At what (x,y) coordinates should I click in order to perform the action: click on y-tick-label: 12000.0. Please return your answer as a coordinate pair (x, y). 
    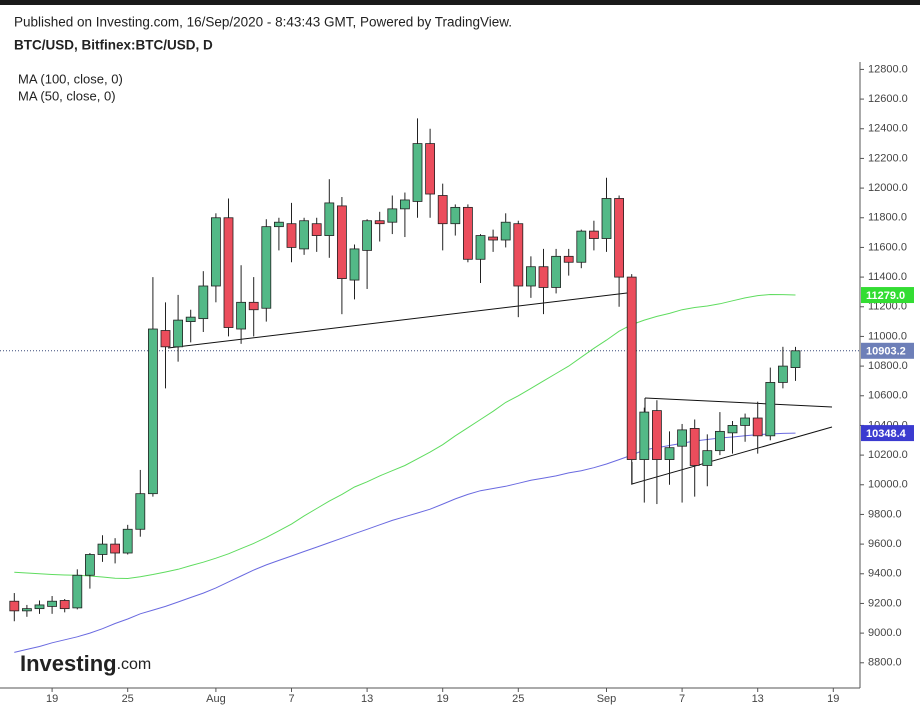
    Looking at the image, I should click on (888, 188).